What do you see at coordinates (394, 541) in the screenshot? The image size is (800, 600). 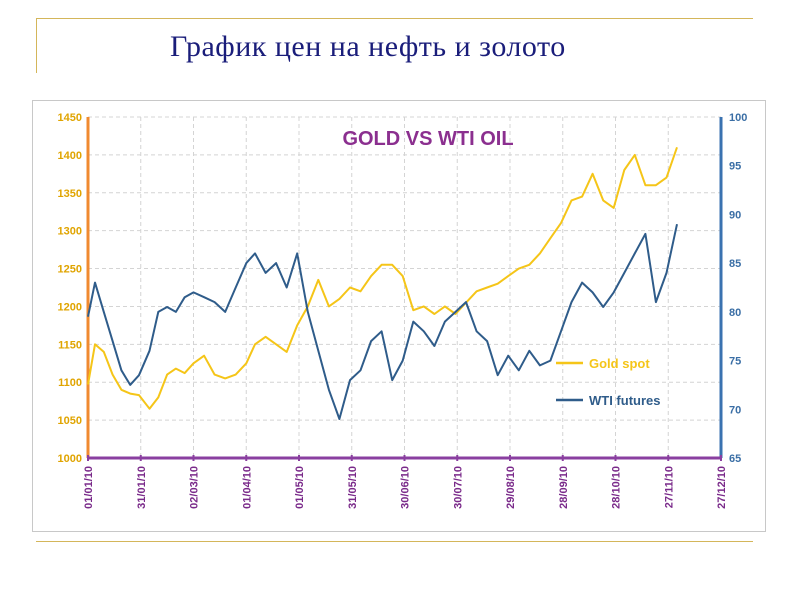 I see `frame-bottom-line` at bounding box center [394, 541].